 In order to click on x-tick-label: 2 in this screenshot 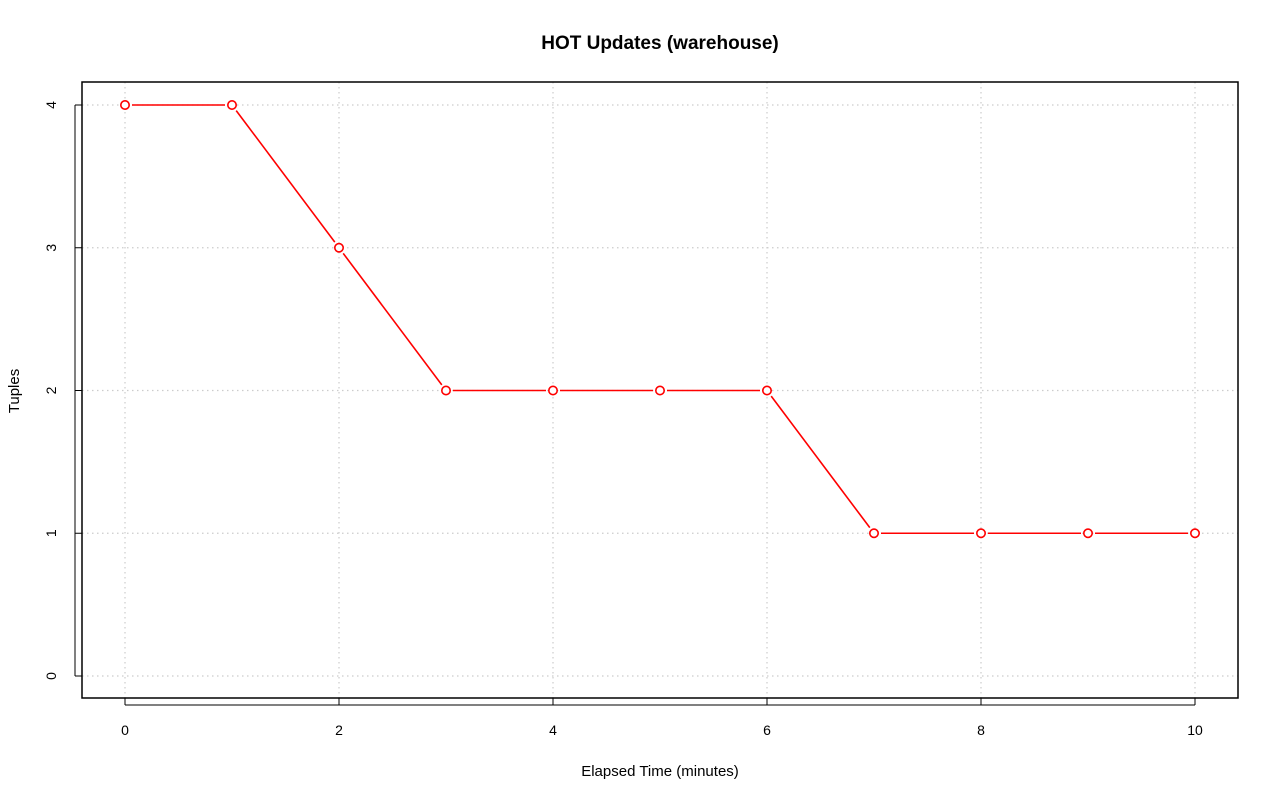, I will do `click(339, 730)`.